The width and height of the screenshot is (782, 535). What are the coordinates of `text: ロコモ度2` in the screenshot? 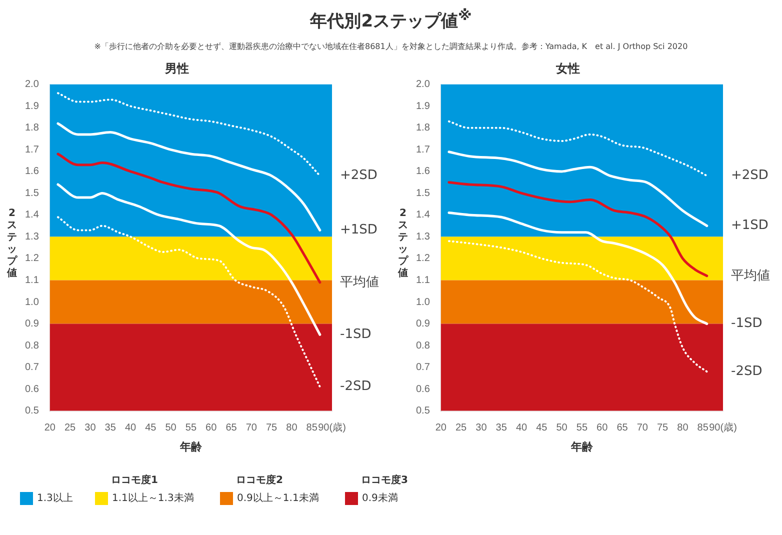 It's located at (259, 480).